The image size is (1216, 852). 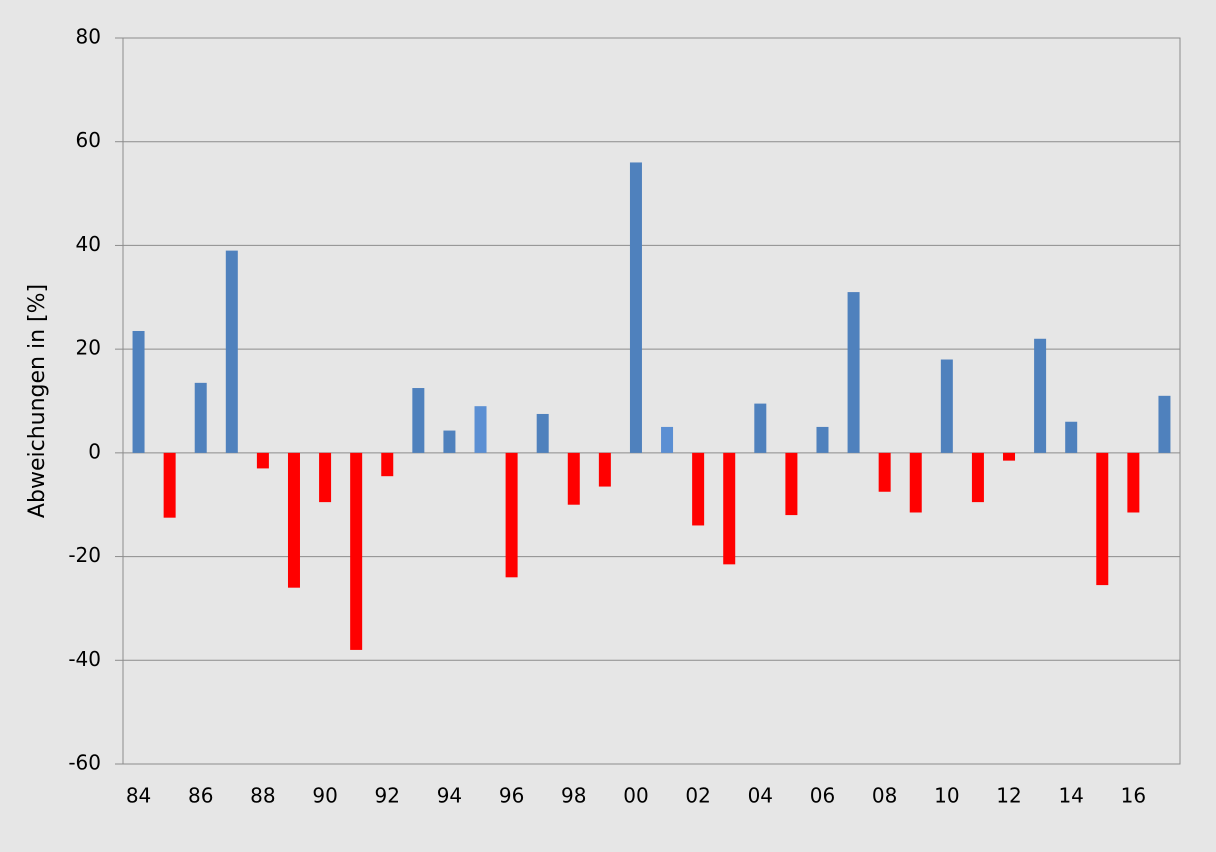 I want to click on x-tick-label: 12, so click(x=1008, y=796).